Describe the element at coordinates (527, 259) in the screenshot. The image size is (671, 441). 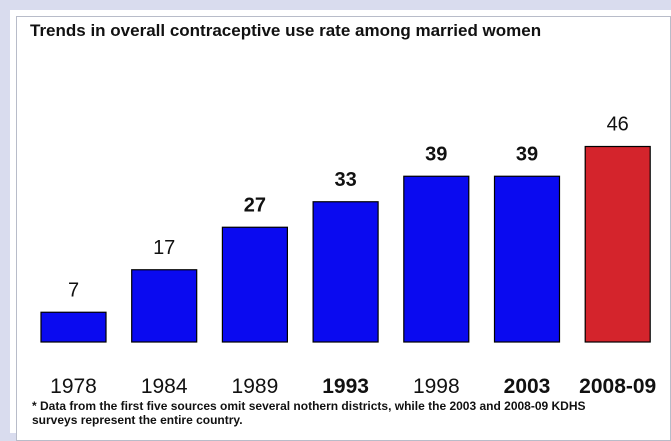
I see `bar-2003` at that location.